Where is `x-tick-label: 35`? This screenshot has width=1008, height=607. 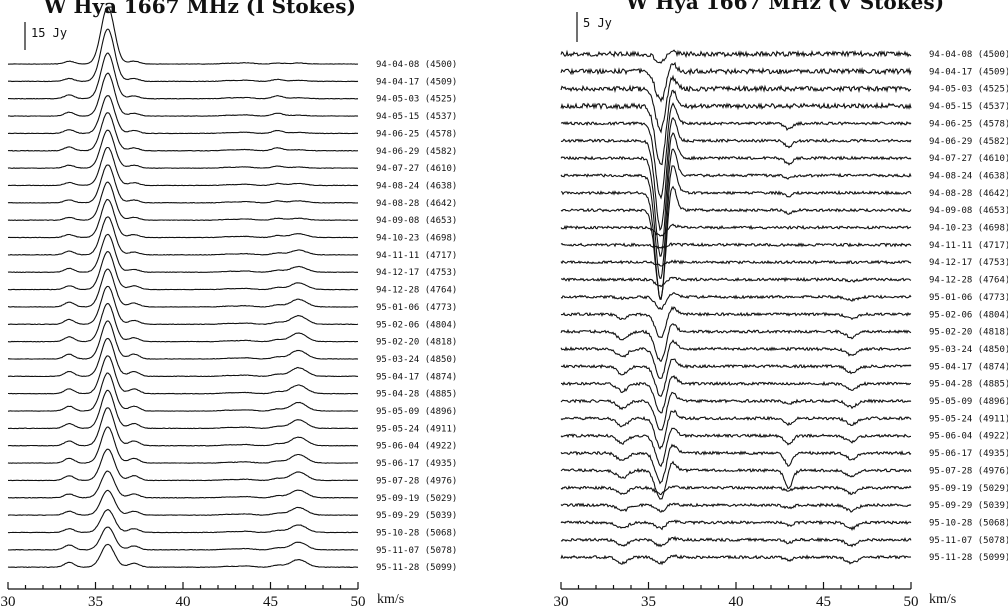
x-tick-label: 35 is located at coordinates (648, 600).